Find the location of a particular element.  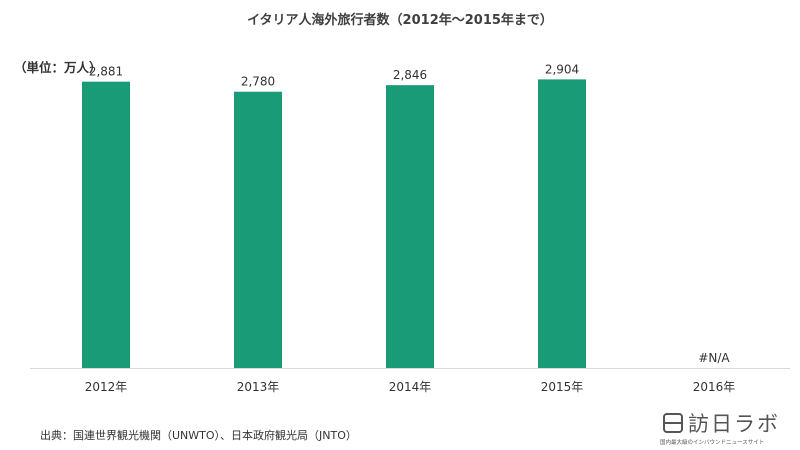

x-tick-label-0: 2012年 is located at coordinates (106, 387).